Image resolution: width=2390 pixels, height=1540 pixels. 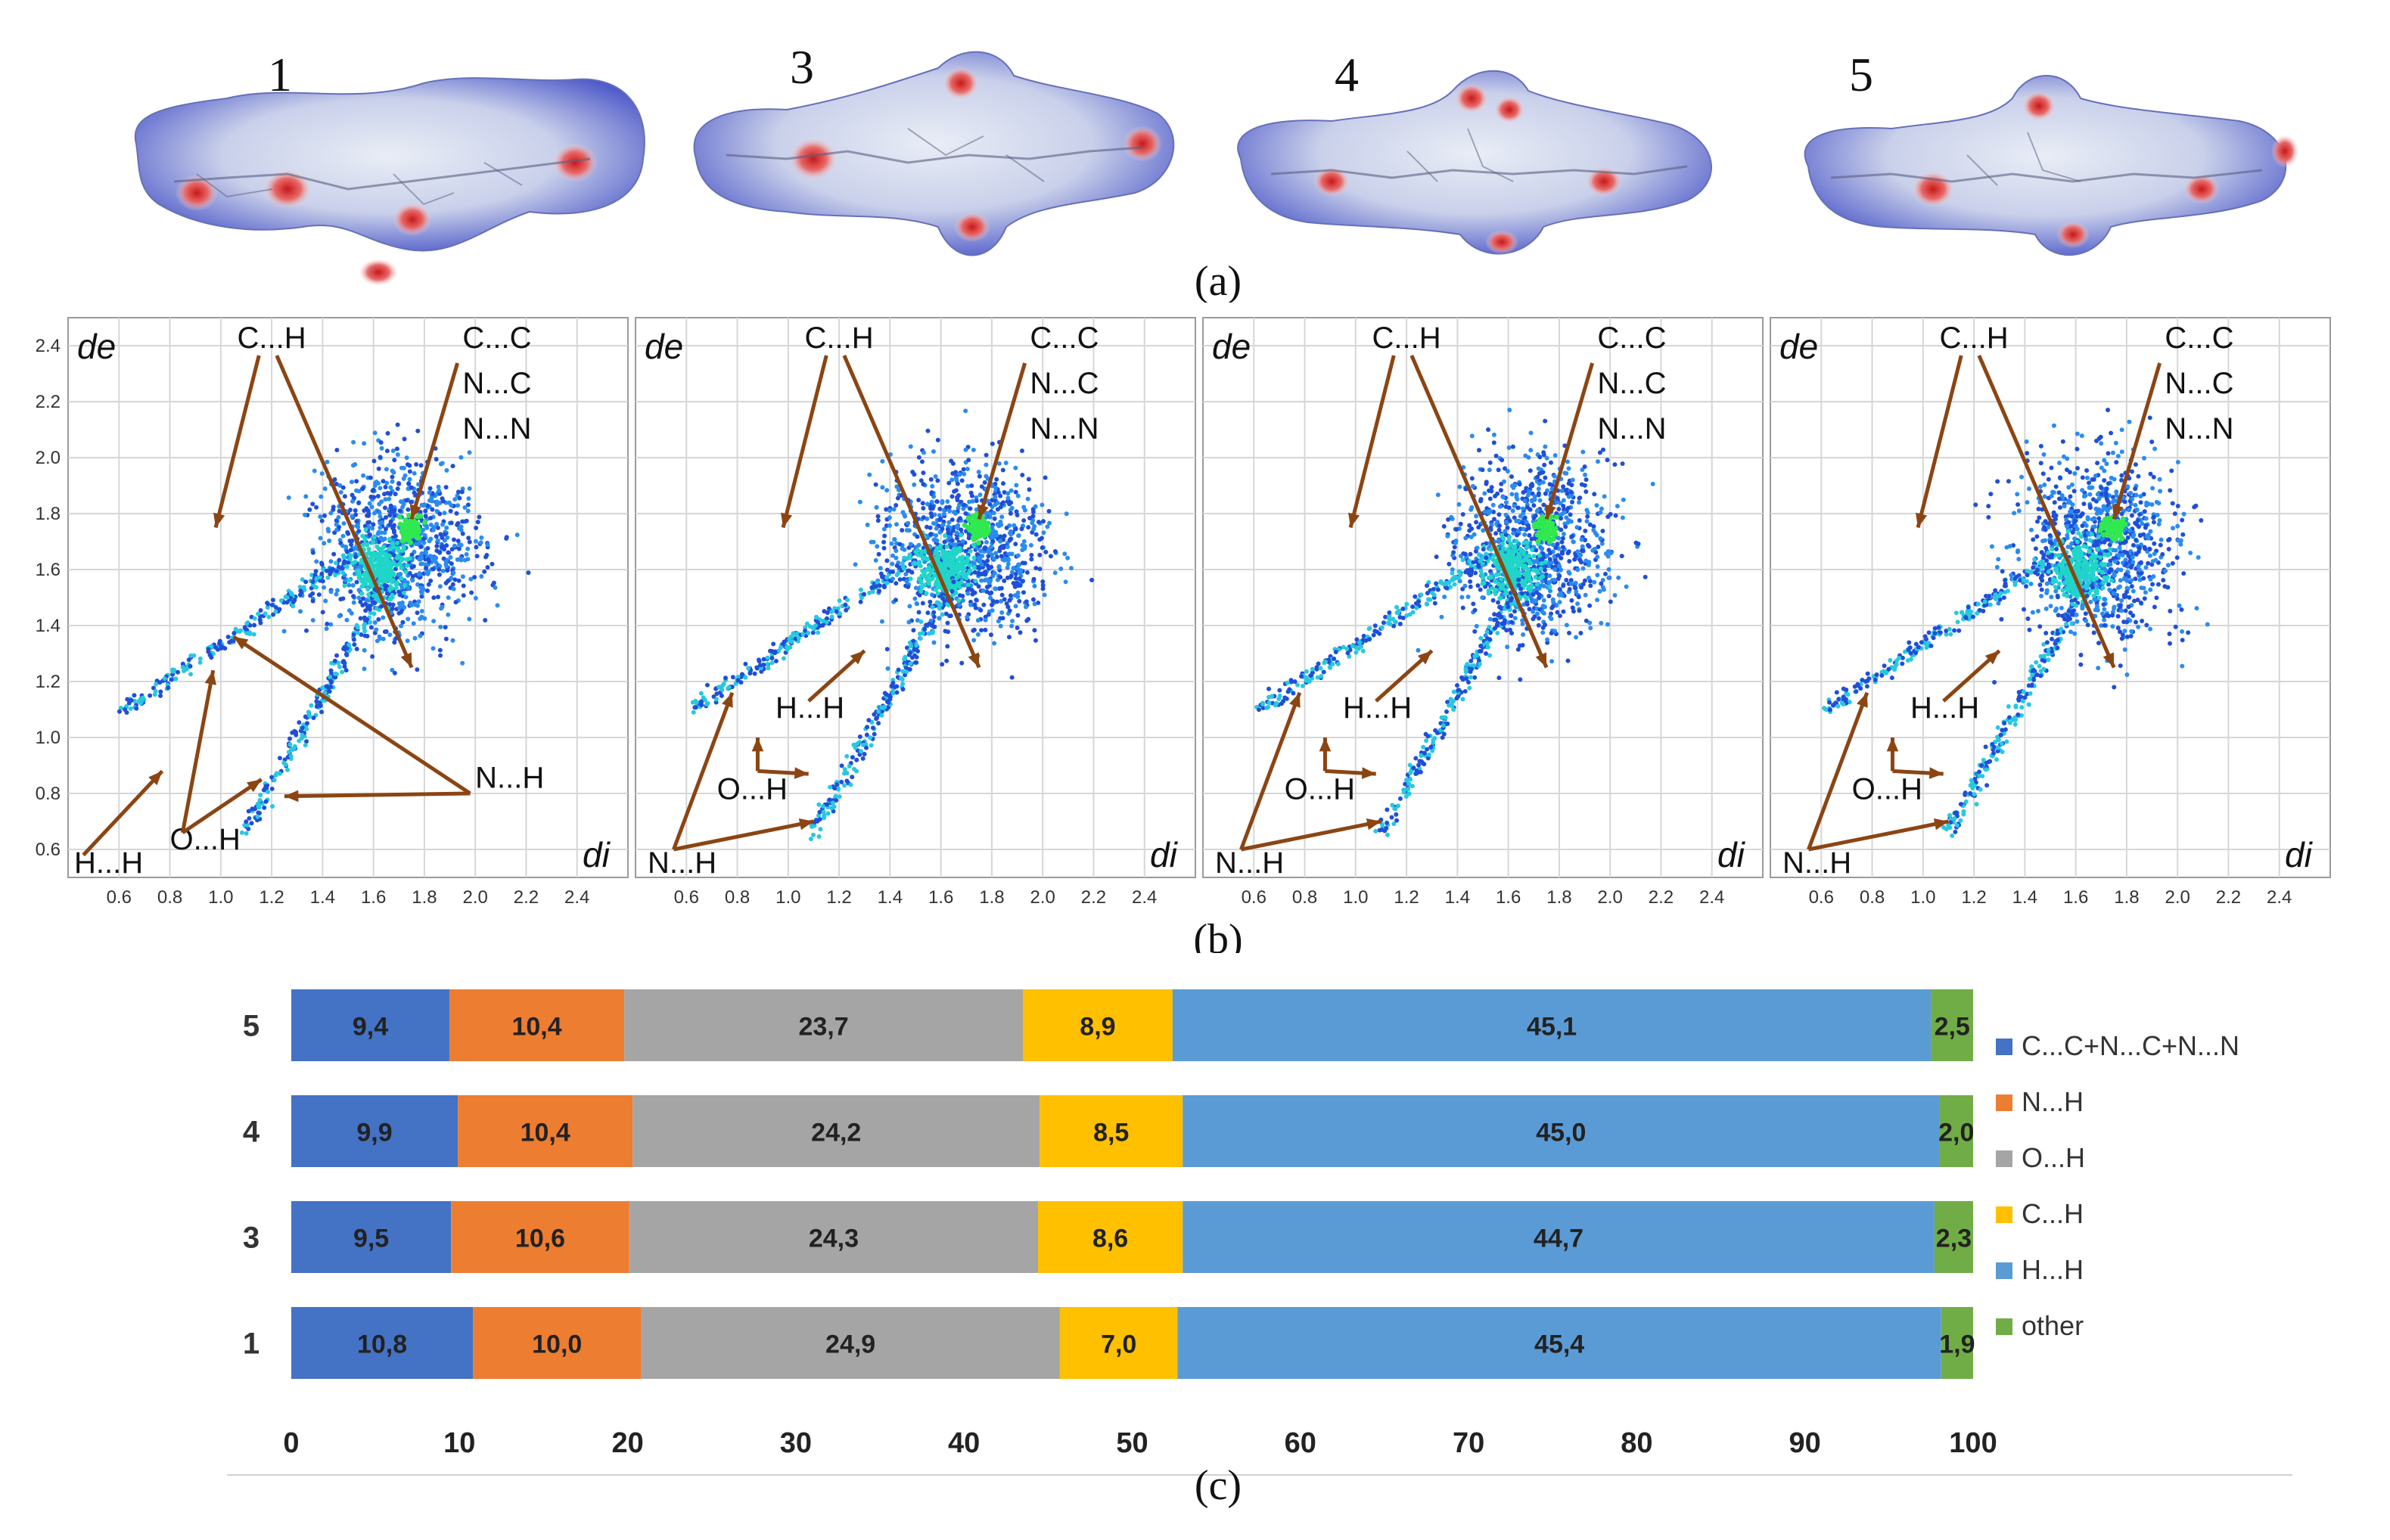 I want to click on x-axis-label-di: di, so click(x=597, y=855).